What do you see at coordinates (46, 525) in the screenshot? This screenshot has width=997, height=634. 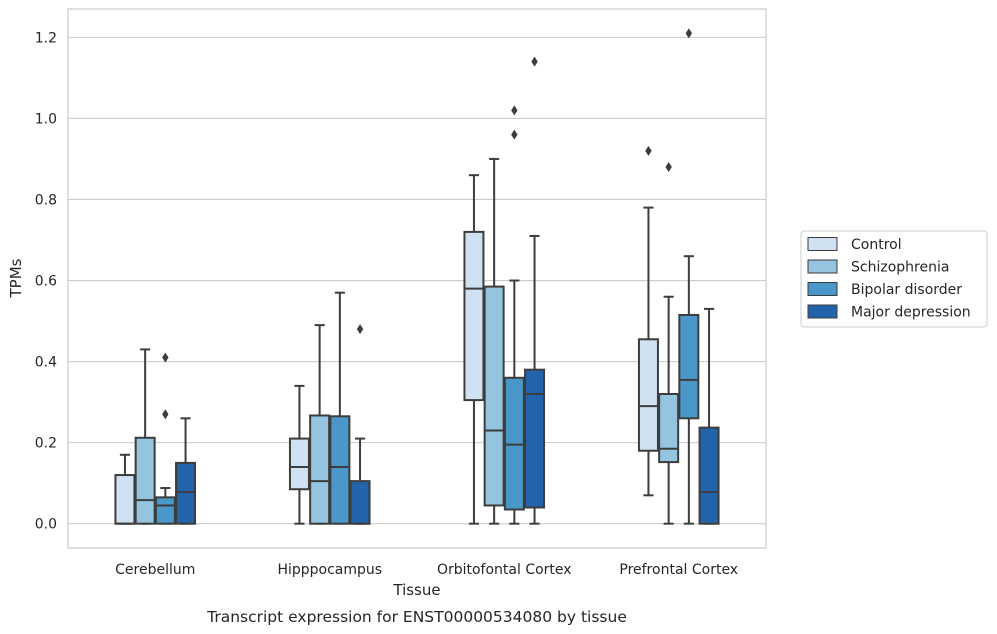 I see `y-tick-label: 0.0` at bounding box center [46, 525].